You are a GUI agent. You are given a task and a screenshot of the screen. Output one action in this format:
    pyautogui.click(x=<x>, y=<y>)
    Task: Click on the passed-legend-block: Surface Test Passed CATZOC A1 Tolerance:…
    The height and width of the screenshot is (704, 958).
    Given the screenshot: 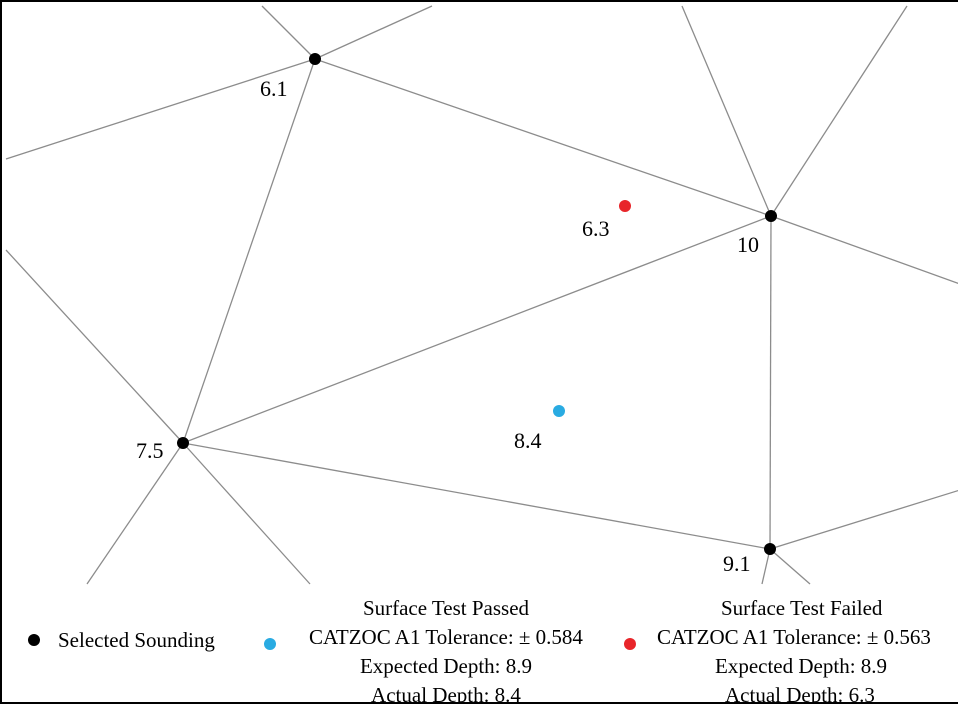 What is the action you would take?
    pyautogui.click(x=446, y=649)
    